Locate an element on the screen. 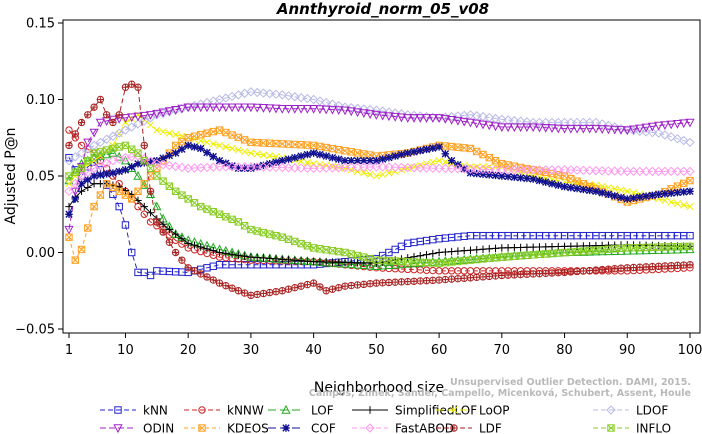 The width and height of the screenshot is (702, 434). chart-title: Annthyroid_norm_05_v08 is located at coordinates (382, 9).